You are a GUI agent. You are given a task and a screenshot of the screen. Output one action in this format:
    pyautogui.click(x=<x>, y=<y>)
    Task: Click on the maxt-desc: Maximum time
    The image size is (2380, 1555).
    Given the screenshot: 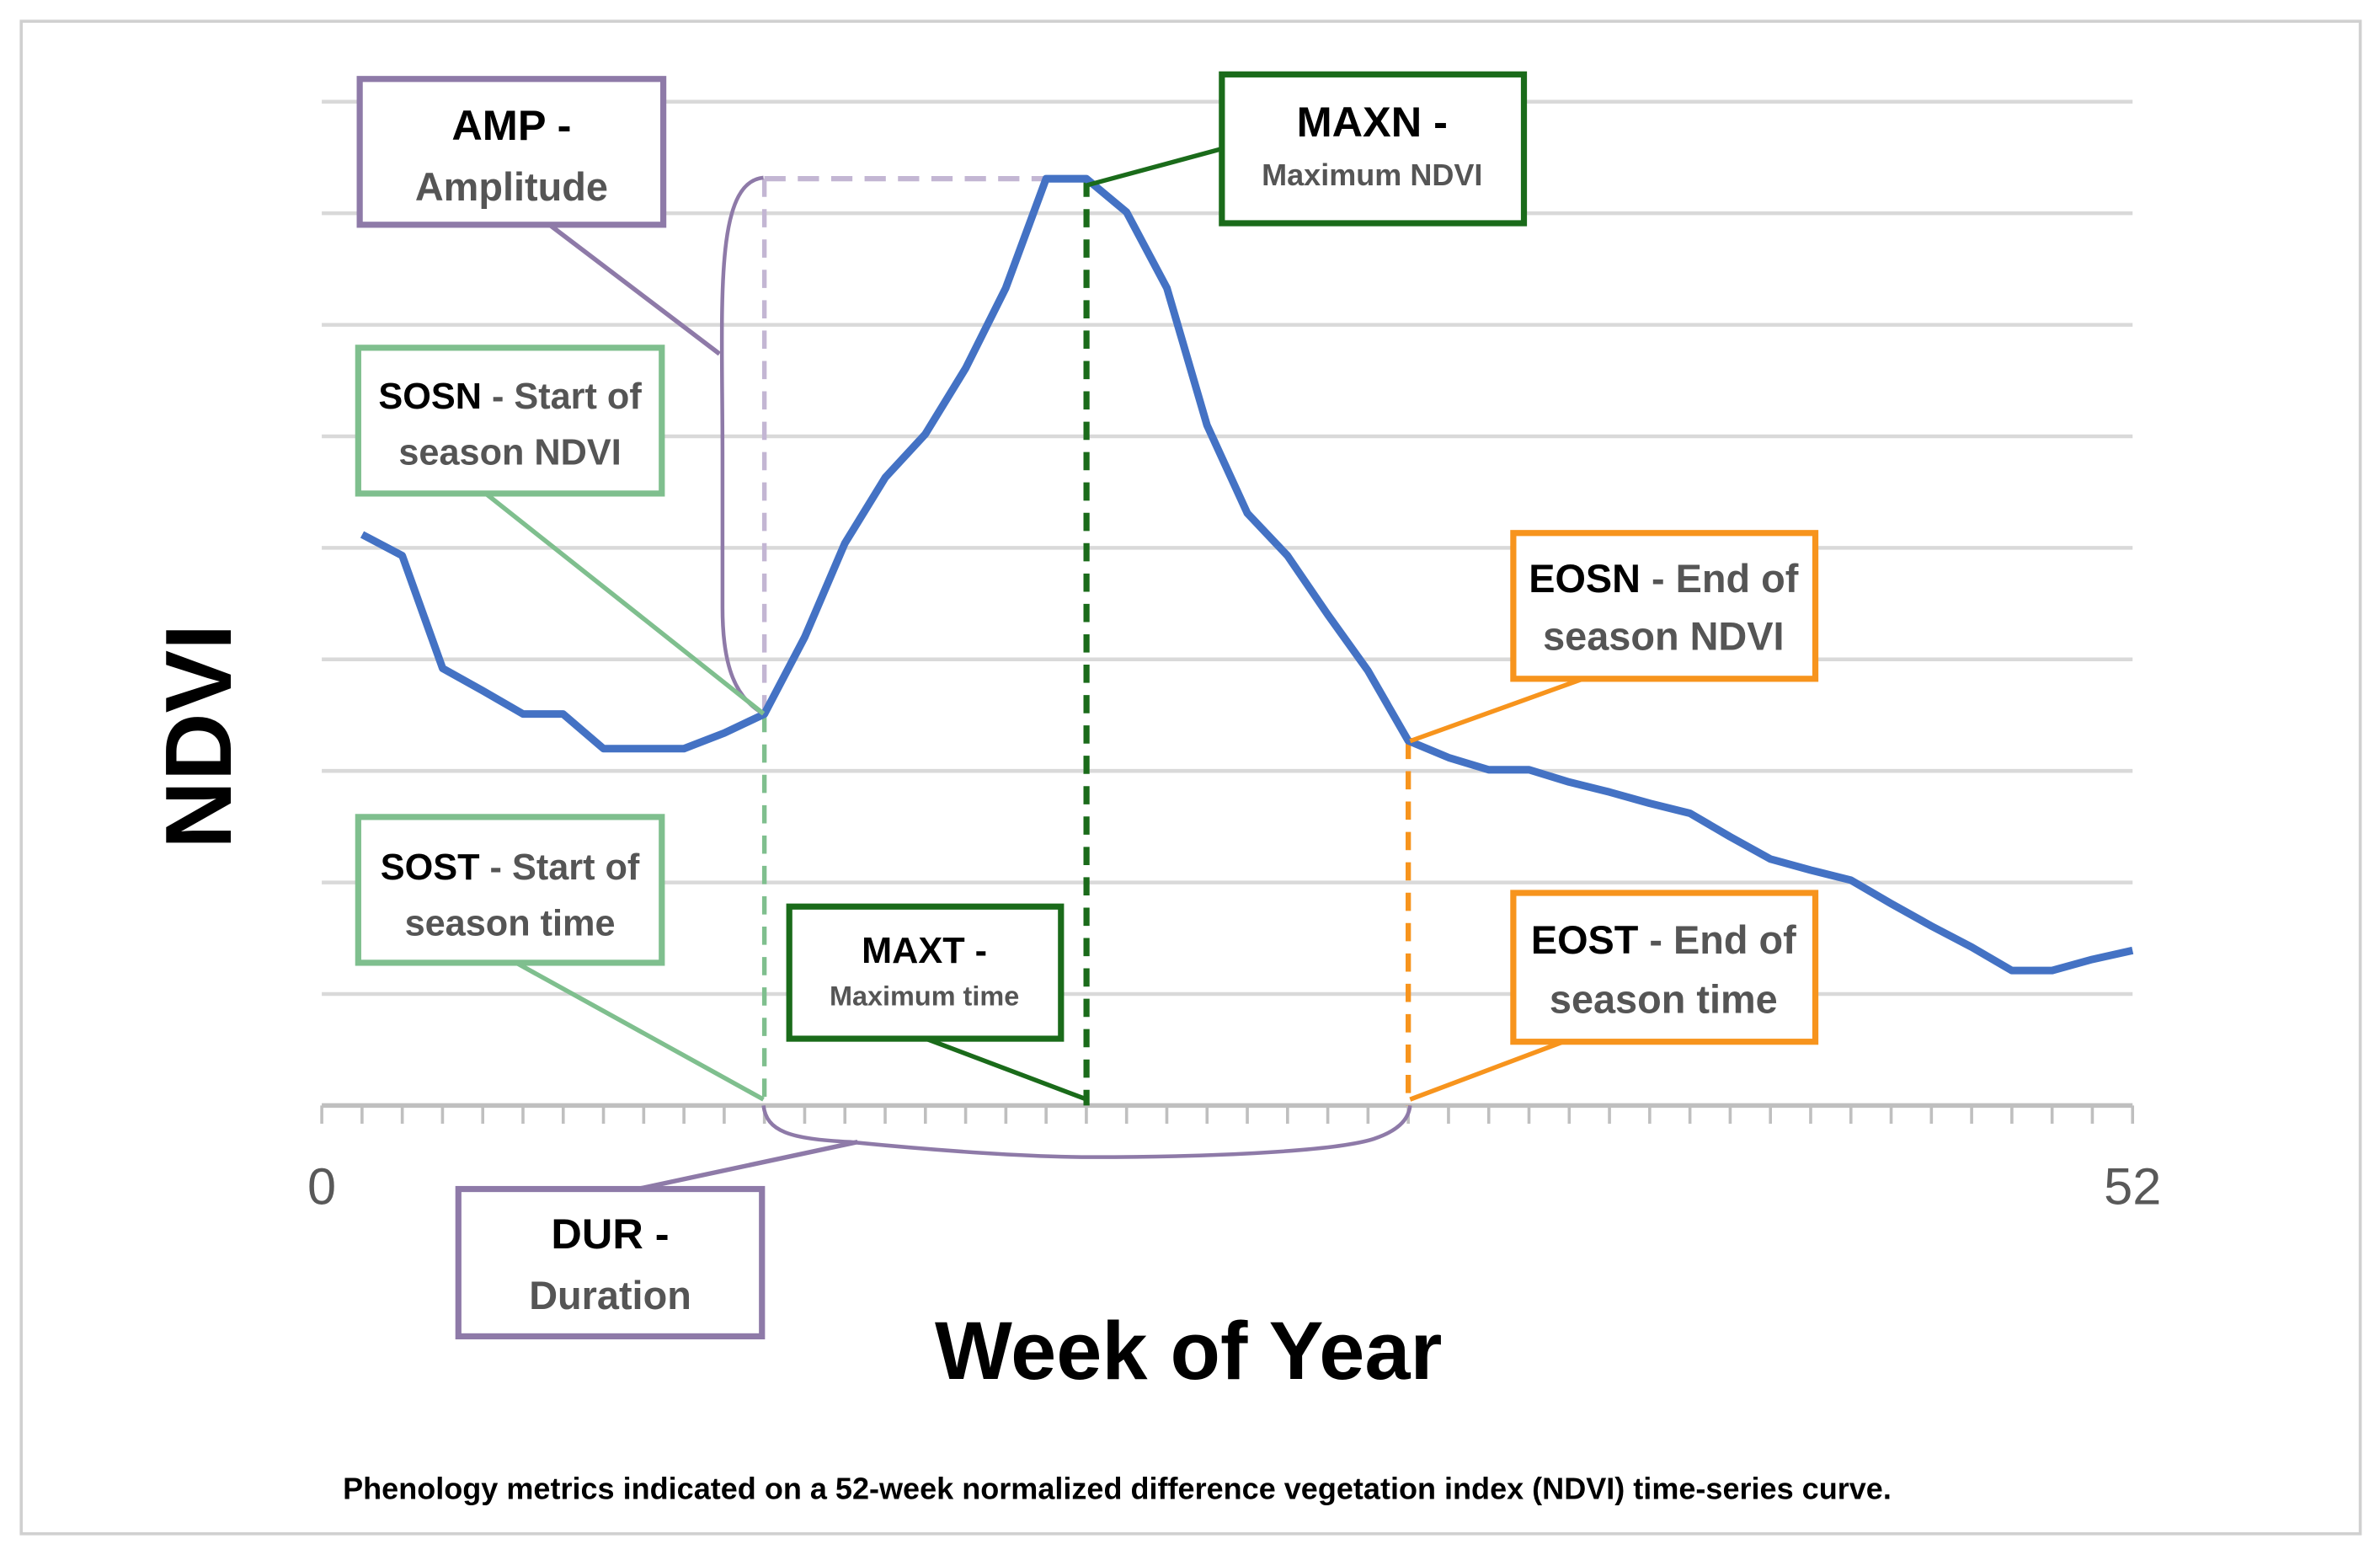 What is the action you would take?
    pyautogui.click(x=924, y=996)
    